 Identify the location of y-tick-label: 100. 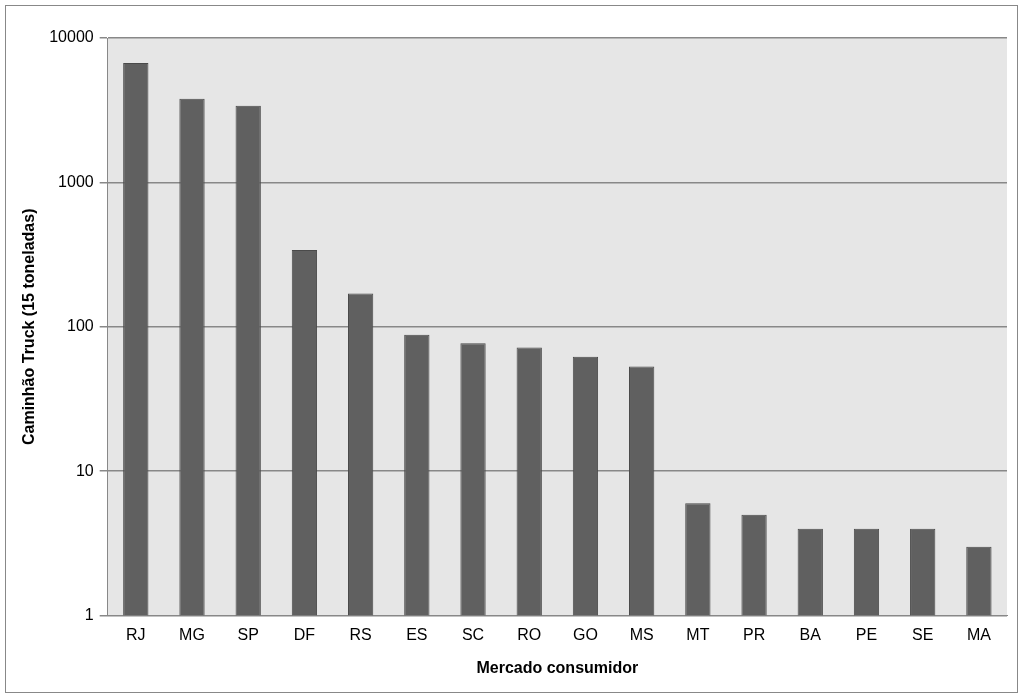
(80, 326).